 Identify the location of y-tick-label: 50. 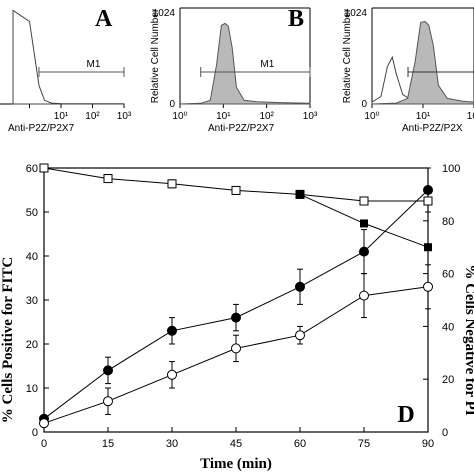
(32, 213).